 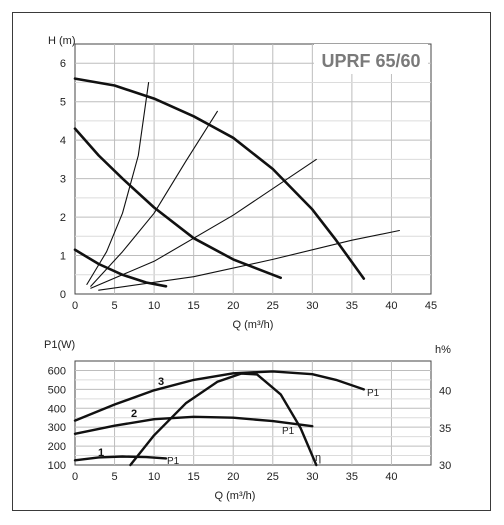 I want to click on bottom-y2-tick-label: 30, so click(x=445, y=466).